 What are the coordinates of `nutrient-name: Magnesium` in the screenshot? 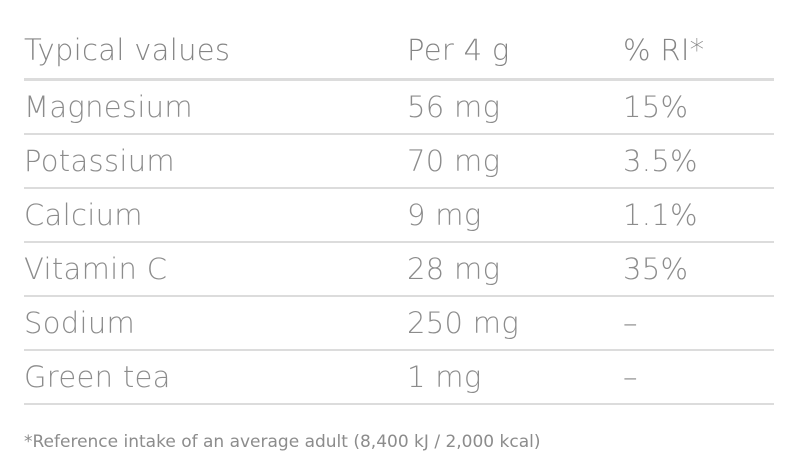 It's located at (108, 107).